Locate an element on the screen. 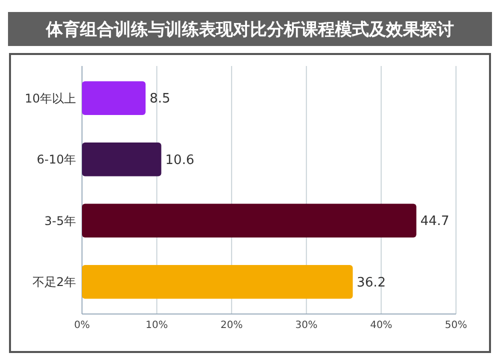 This screenshot has width=500, height=362. y-tick-label: 6-10年 is located at coordinates (56, 159).